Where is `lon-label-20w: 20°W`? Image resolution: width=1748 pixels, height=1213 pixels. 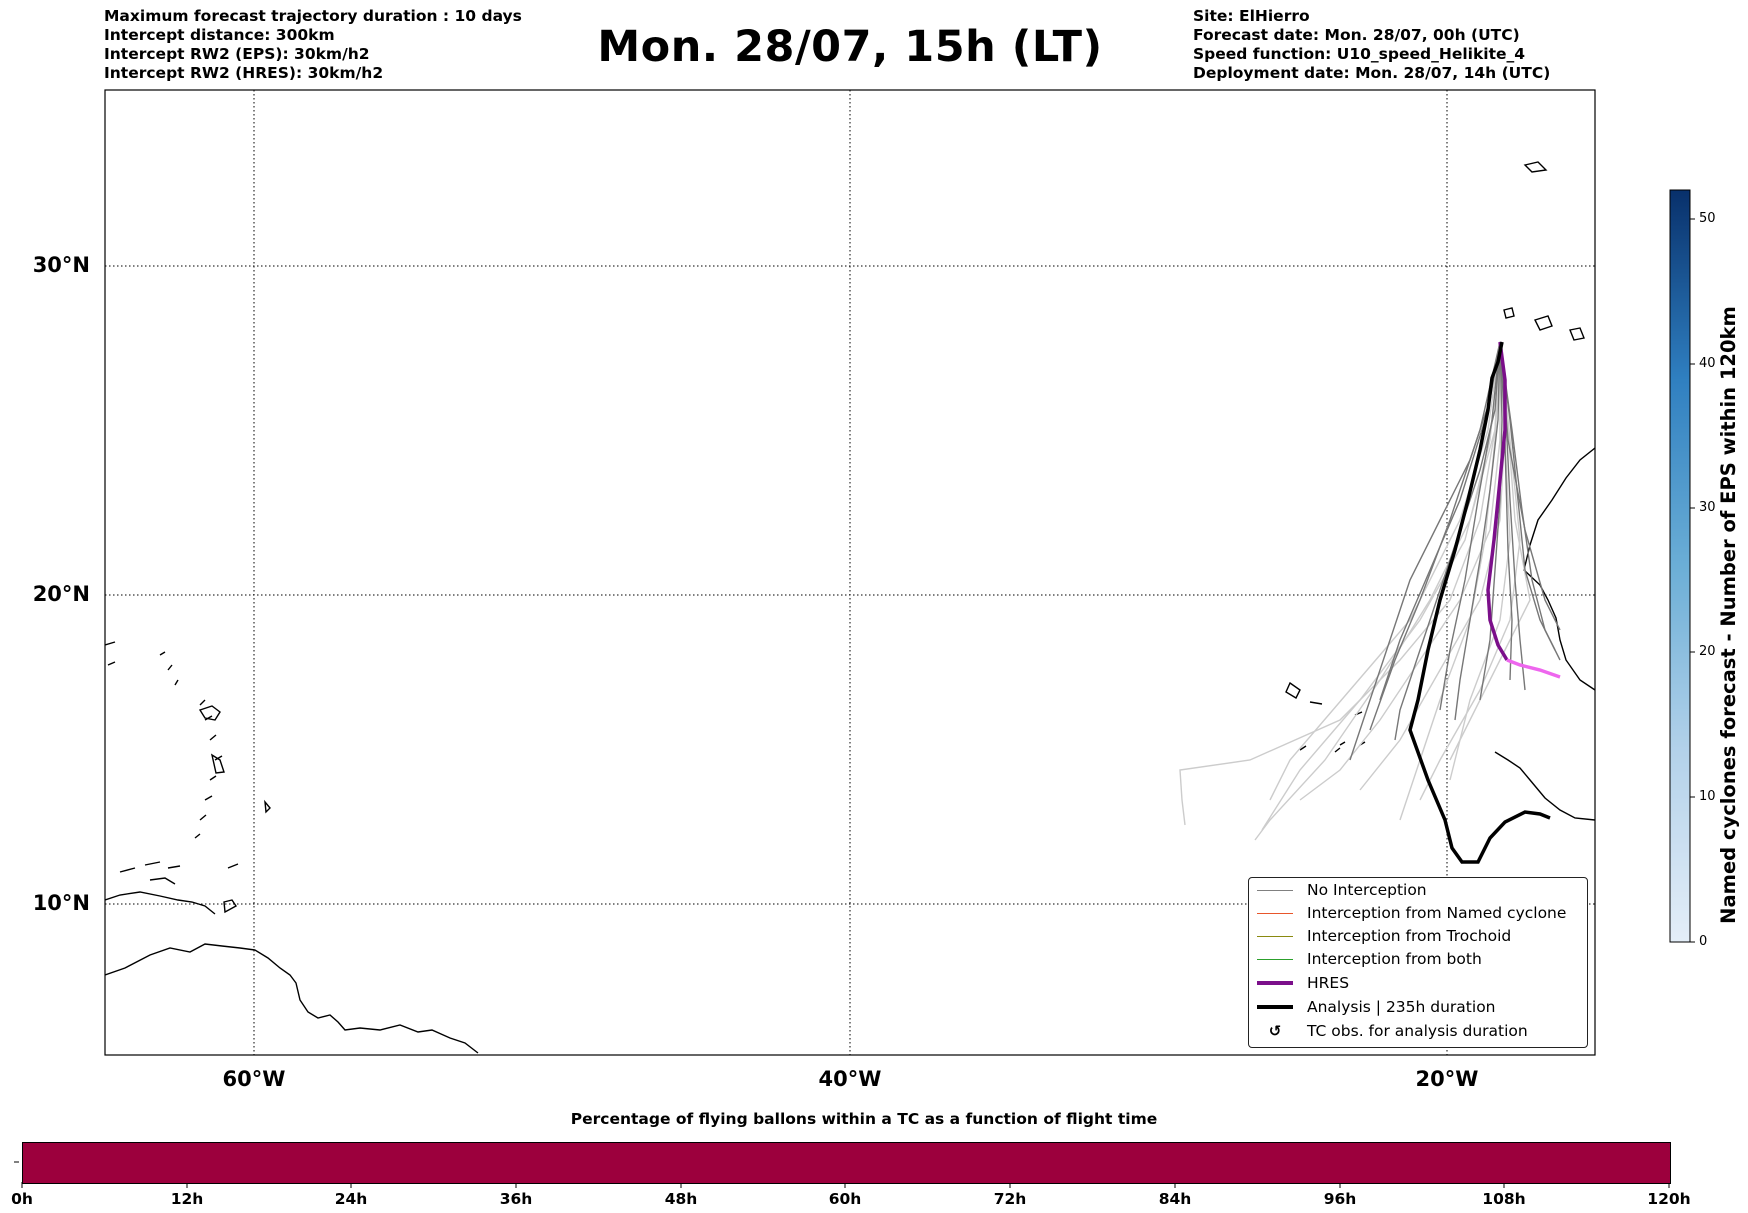 lon-label-20w: 20°W is located at coordinates (1447, 1079).